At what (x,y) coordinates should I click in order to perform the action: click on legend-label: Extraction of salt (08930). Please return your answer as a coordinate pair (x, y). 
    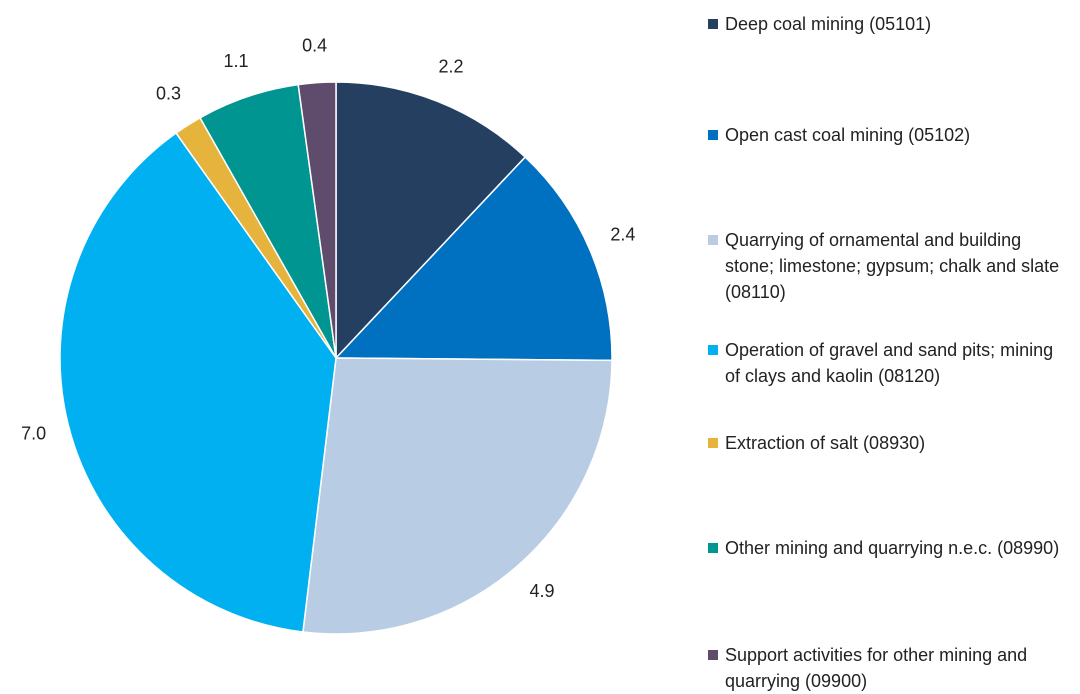
    Looking at the image, I should click on (825, 443).